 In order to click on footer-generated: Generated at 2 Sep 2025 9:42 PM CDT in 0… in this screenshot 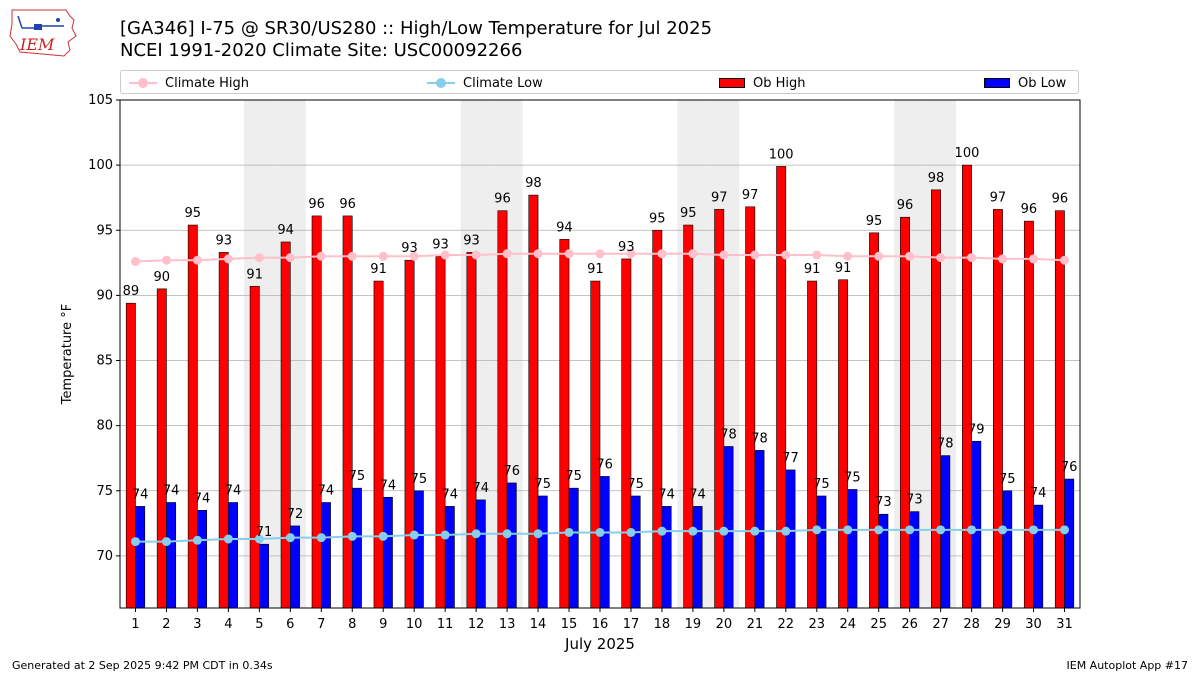, I will do `click(142, 665)`.